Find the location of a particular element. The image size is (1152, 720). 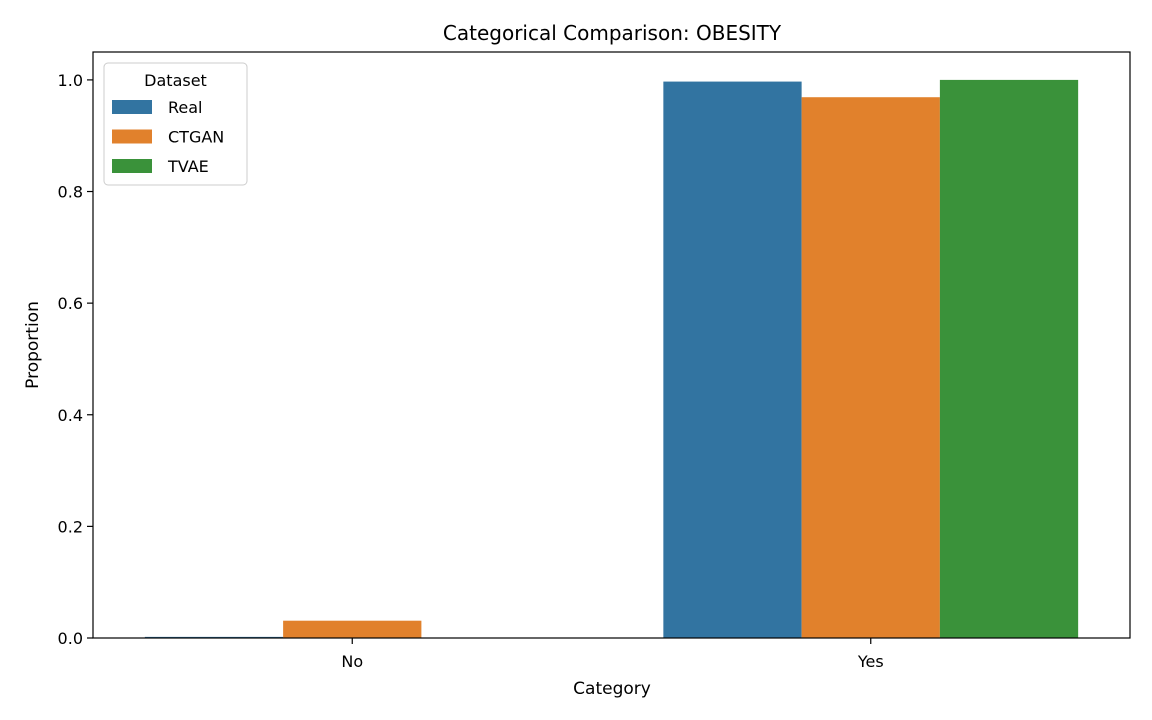

legend-box is located at coordinates (175, 124).